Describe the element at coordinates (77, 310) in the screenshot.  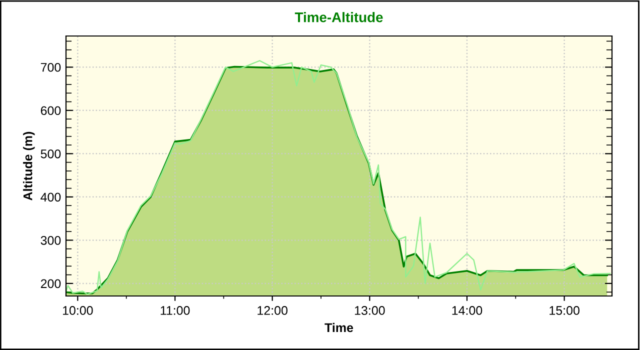
I see `x-tick-label: 10:00` at that location.